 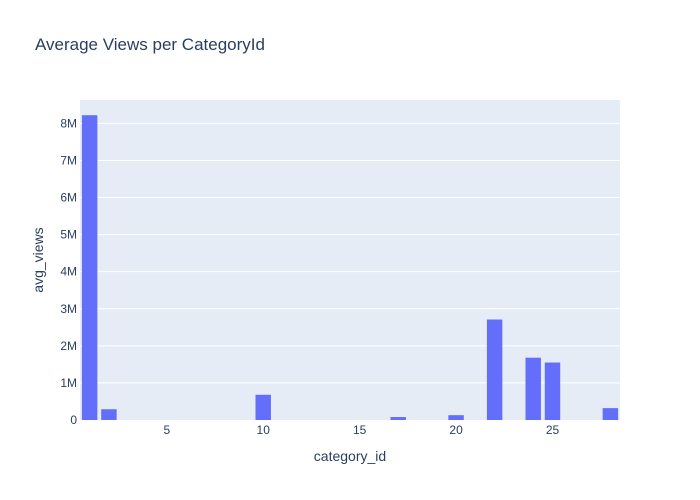 What do you see at coordinates (150, 44) in the screenshot?
I see `chart-title: Average Views per CategoryId` at bounding box center [150, 44].